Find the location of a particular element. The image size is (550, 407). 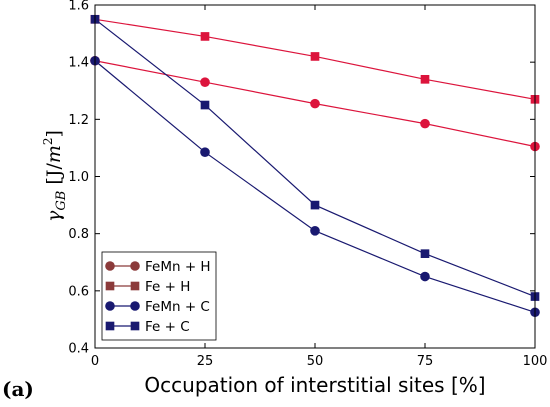

y-tick-label: 1.2 is located at coordinates (78, 120).